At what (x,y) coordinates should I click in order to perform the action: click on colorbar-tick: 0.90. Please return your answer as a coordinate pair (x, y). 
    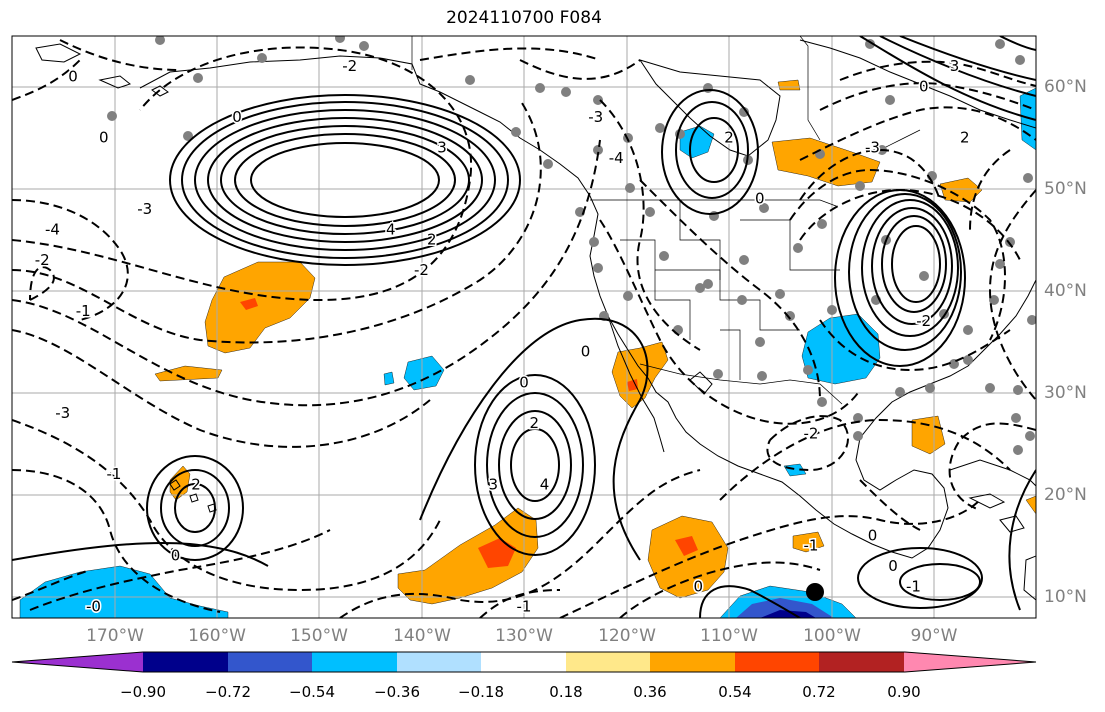
    Looking at the image, I should click on (904, 692).